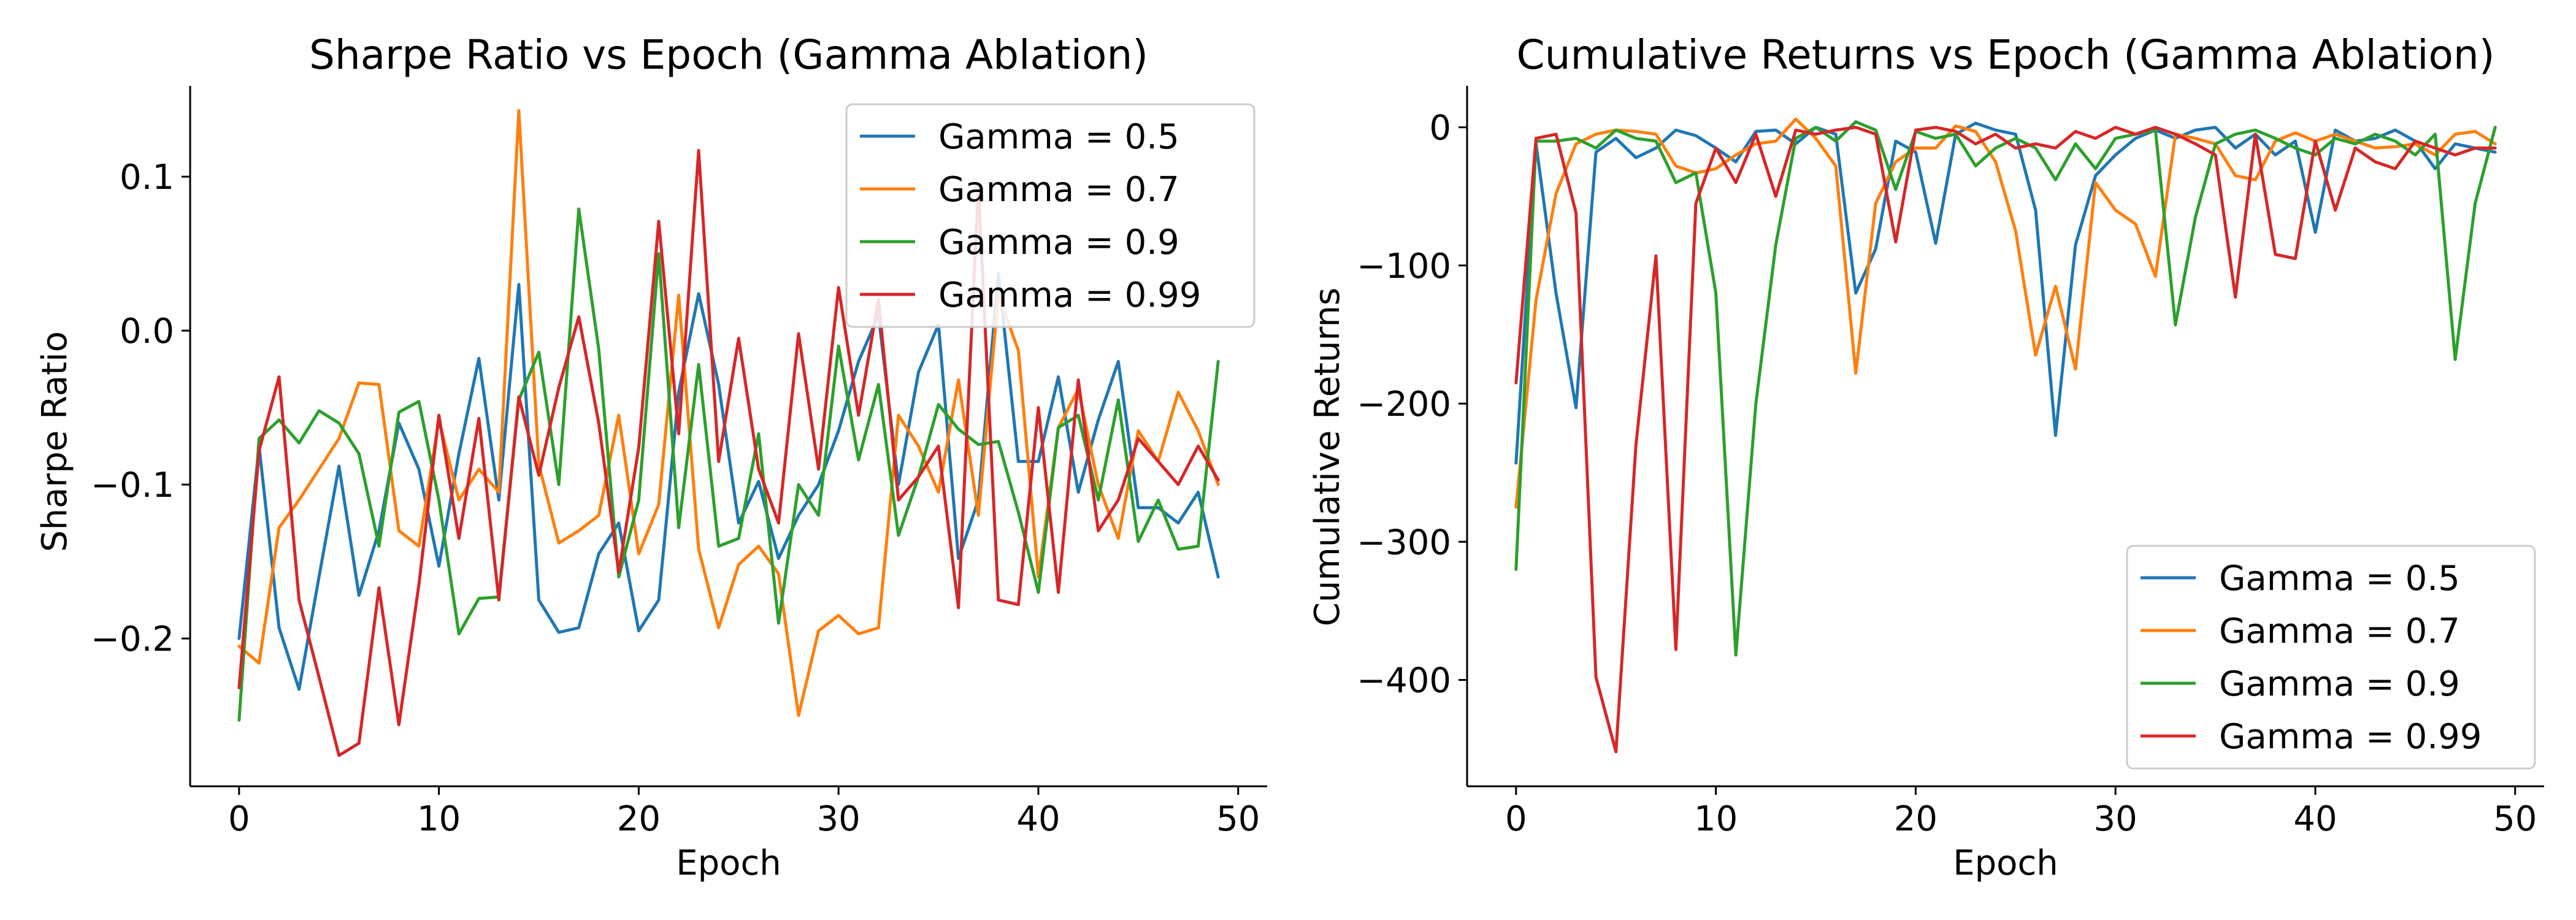 Image resolution: width=2576 pixels, height=920 pixels. What do you see at coordinates (1404, 542) in the screenshot?
I see `y-tick-label: −300` at bounding box center [1404, 542].